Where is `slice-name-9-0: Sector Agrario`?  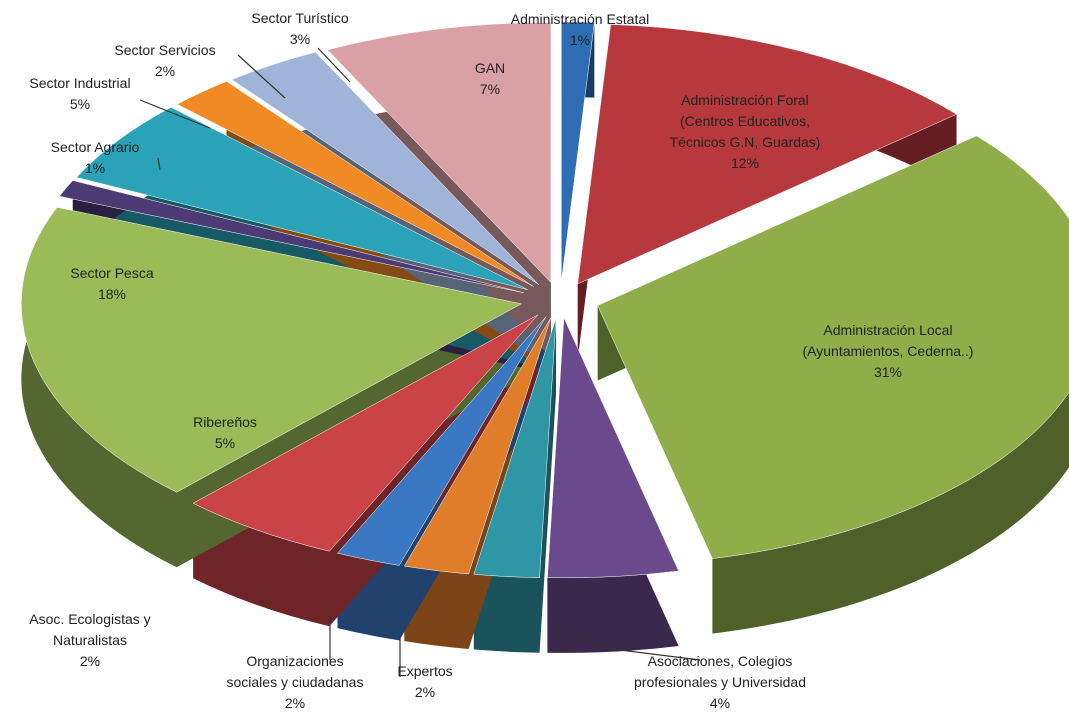 slice-name-9-0: Sector Agrario is located at coordinates (95, 147).